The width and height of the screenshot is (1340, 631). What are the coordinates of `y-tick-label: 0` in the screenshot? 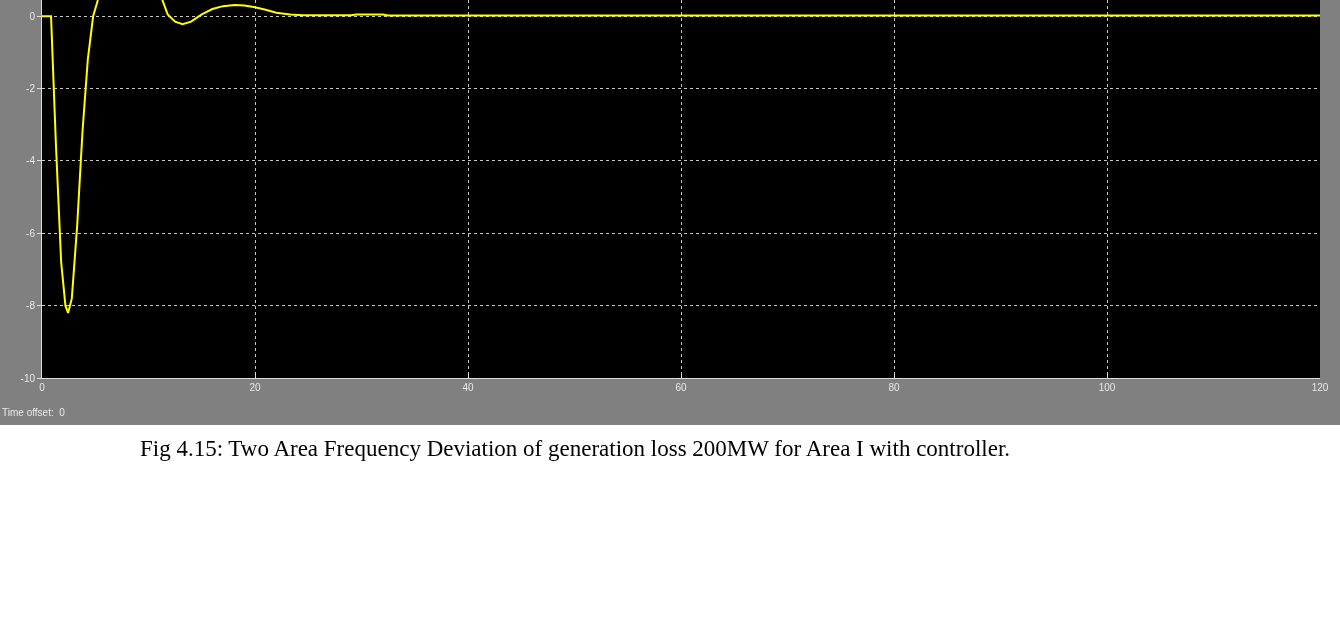 It's located at (32, 16).